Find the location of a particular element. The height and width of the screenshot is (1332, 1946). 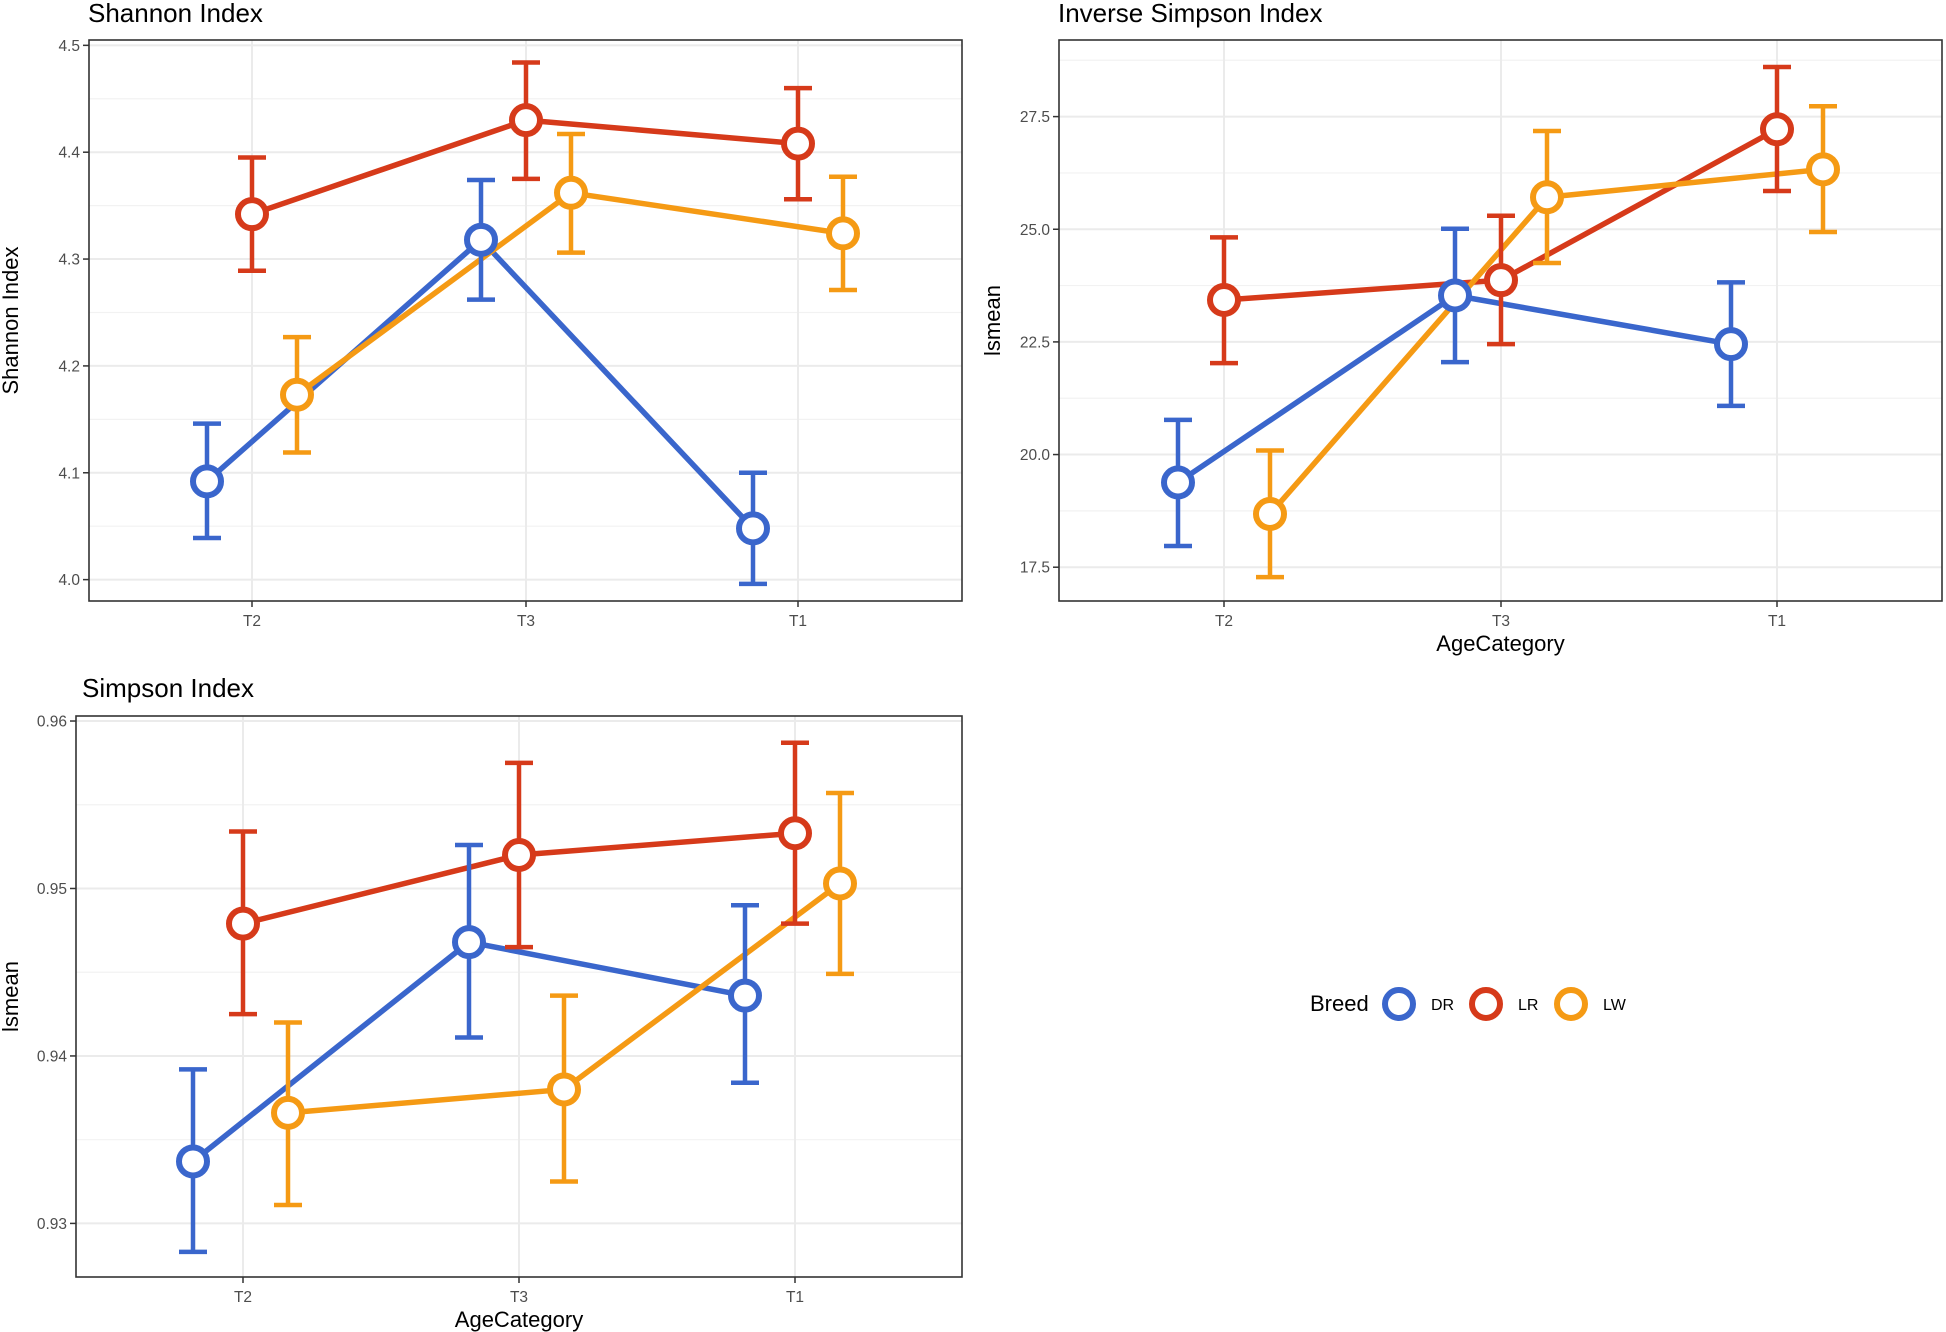

legend-label-dr: DR is located at coordinates (1442, 1005).